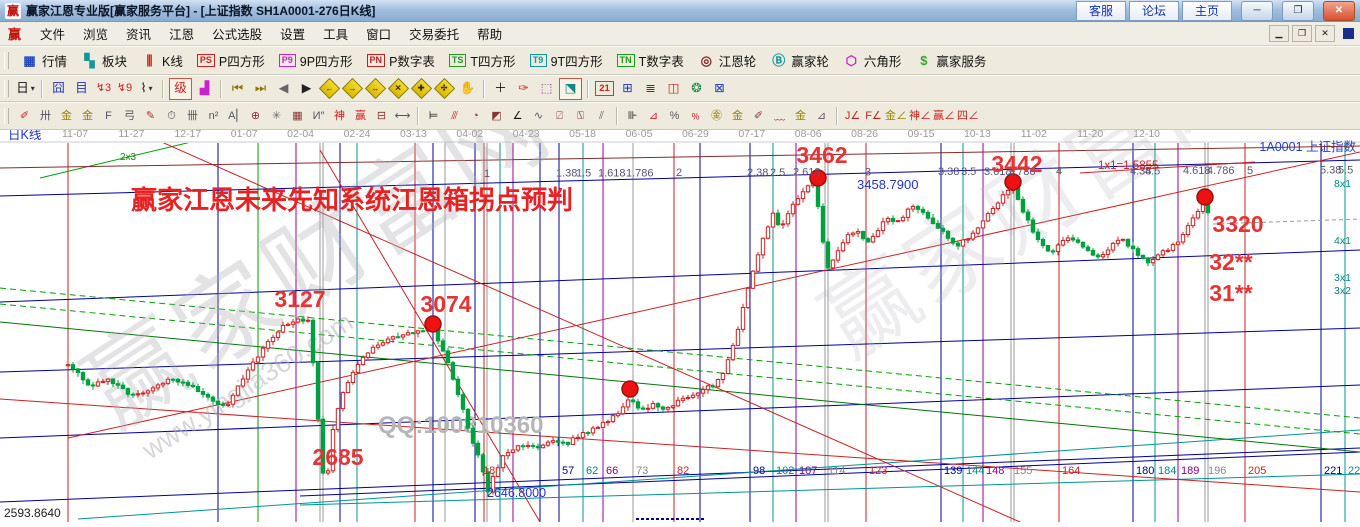 The width and height of the screenshot is (1360, 527). I want to click on toolbar-button-t-square: TS T四方形, so click(482, 60).